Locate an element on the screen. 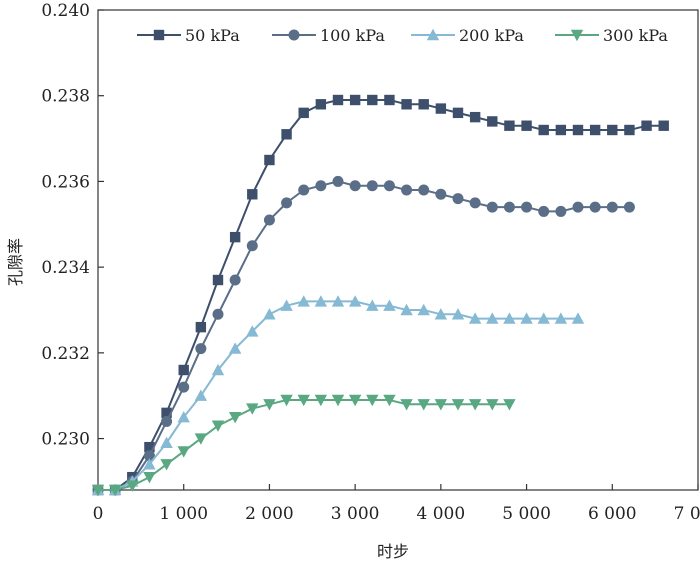 The image size is (700, 563). legend-item: 100 kPa is located at coordinates (328, 35).